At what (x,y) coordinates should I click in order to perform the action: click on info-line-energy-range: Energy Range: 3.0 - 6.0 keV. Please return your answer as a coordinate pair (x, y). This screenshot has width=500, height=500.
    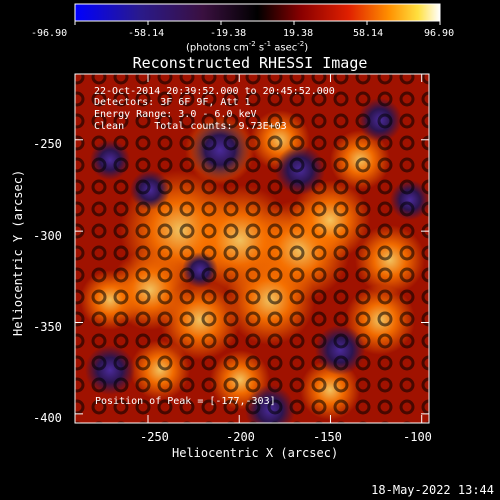
    Looking at the image, I should click on (175, 114).